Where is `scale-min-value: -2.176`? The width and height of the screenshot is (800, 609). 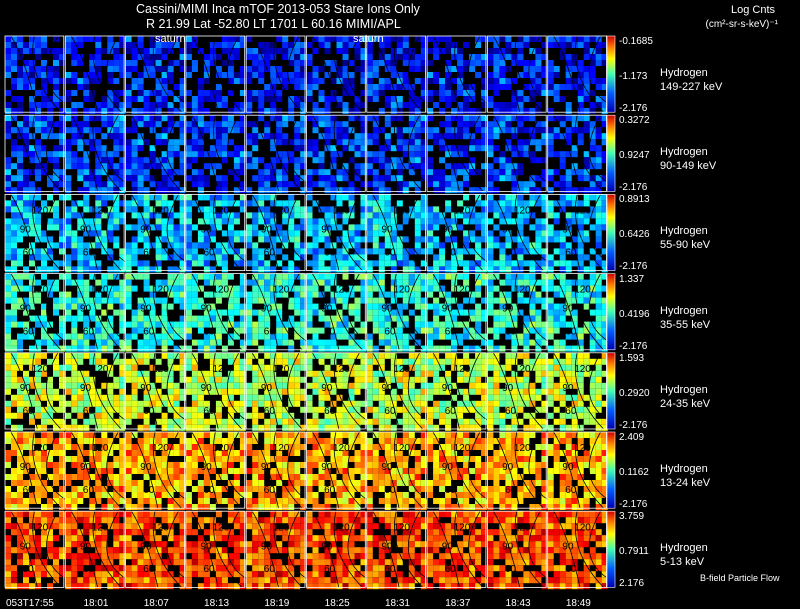 scale-min-value: -2.176 is located at coordinates (633, 188).